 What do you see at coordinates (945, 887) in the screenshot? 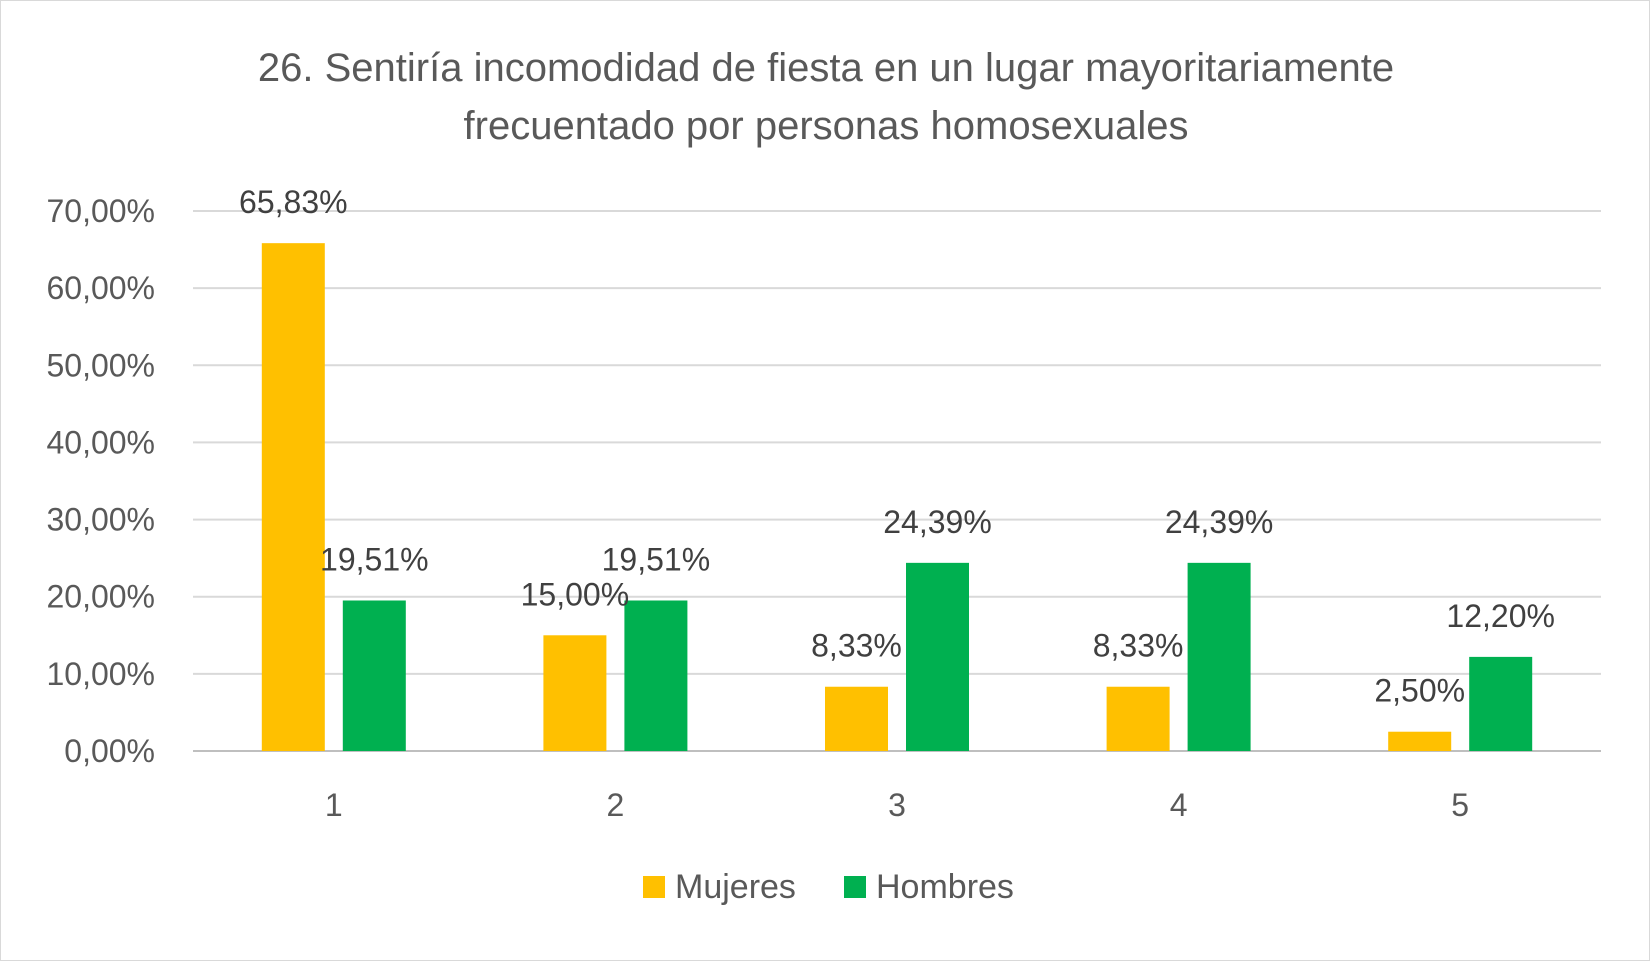
I see `legend-label-hombres: Hombres` at bounding box center [945, 887].